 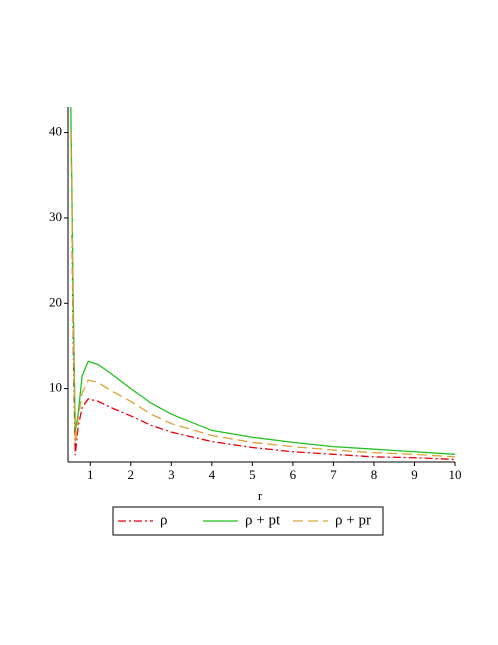 What do you see at coordinates (55, 301) in the screenshot?
I see `y-tick-label: 20` at bounding box center [55, 301].